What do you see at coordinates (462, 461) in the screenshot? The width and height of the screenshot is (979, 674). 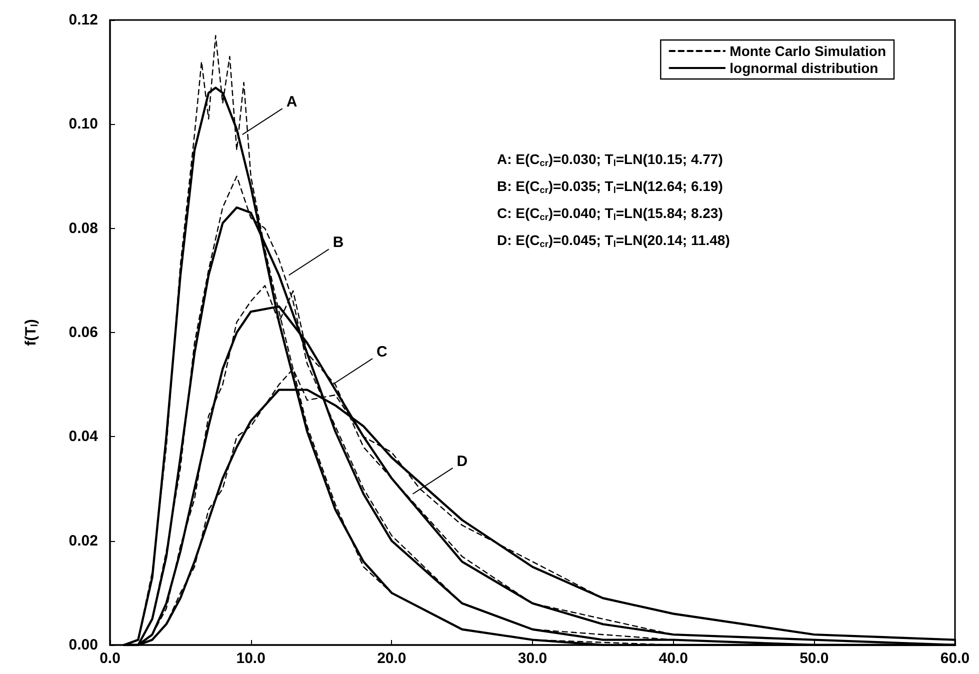 I see `annotation: D` at bounding box center [462, 461].